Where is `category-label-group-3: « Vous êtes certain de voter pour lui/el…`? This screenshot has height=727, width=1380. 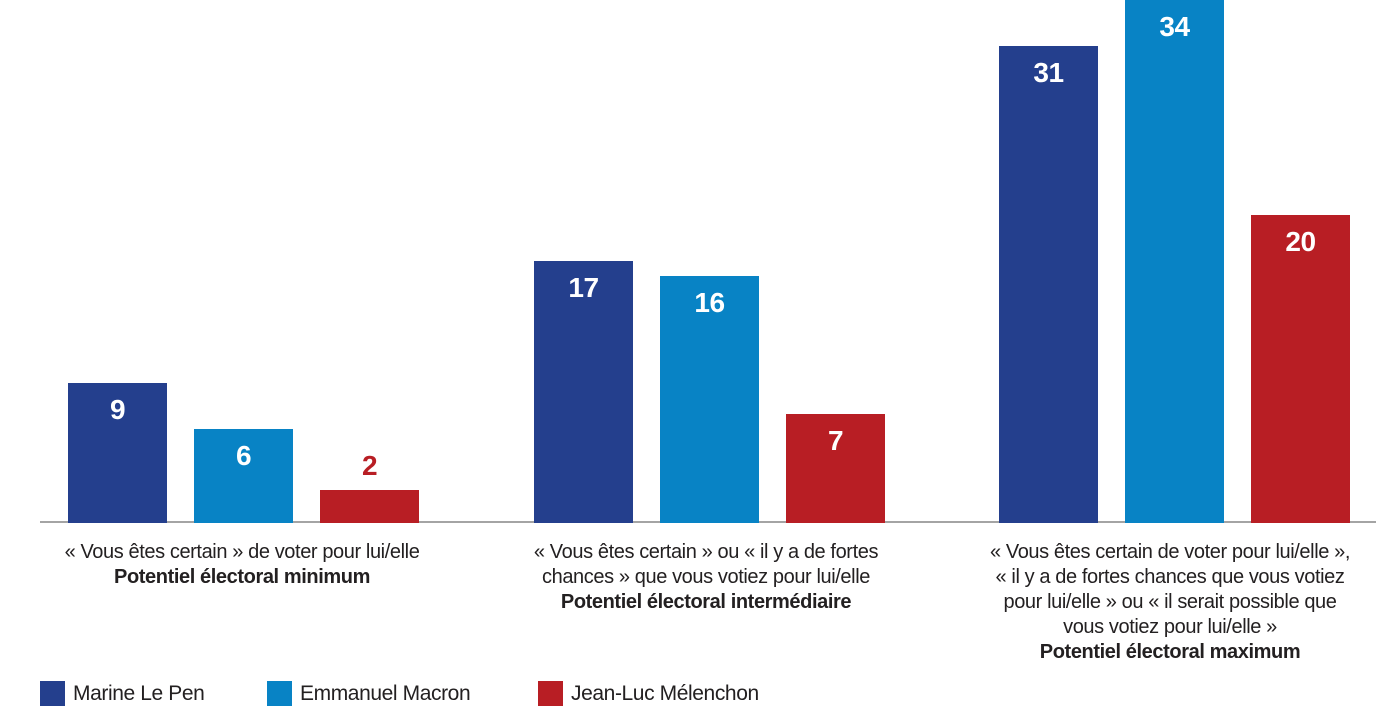
category-label-group-3: « Vous êtes certain de voter pour lui/el… is located at coordinates (1157, 602).